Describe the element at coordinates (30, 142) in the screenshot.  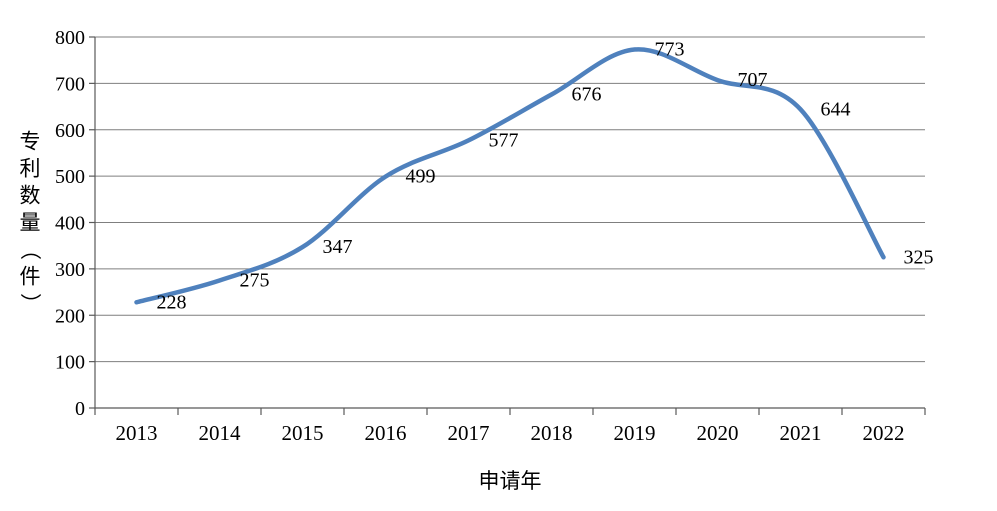
I see `y-axis-title-char-0: 专` at that location.